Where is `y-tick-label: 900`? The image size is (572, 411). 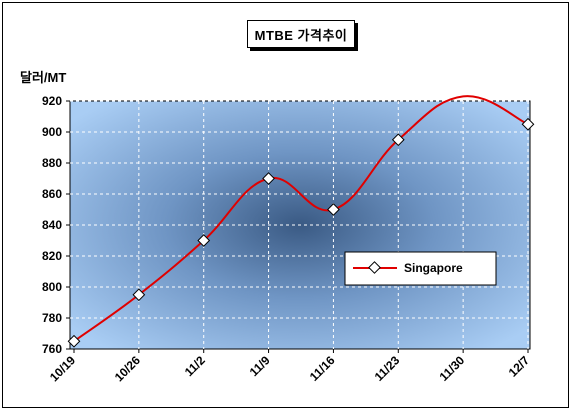
y-tick-label: 900 is located at coordinates (52, 132).